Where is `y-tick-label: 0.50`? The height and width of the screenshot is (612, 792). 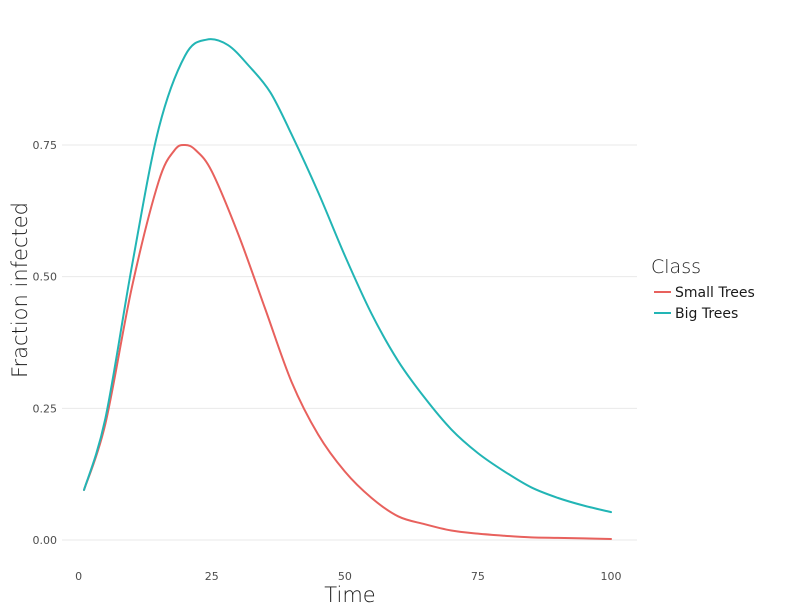 y-tick-label: 0.50 is located at coordinates (45, 277).